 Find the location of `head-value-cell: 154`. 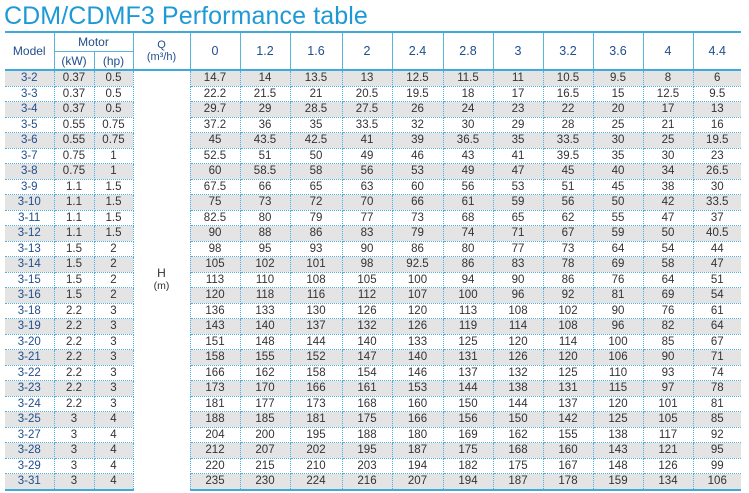

head-value-cell: 154 is located at coordinates (367, 373).